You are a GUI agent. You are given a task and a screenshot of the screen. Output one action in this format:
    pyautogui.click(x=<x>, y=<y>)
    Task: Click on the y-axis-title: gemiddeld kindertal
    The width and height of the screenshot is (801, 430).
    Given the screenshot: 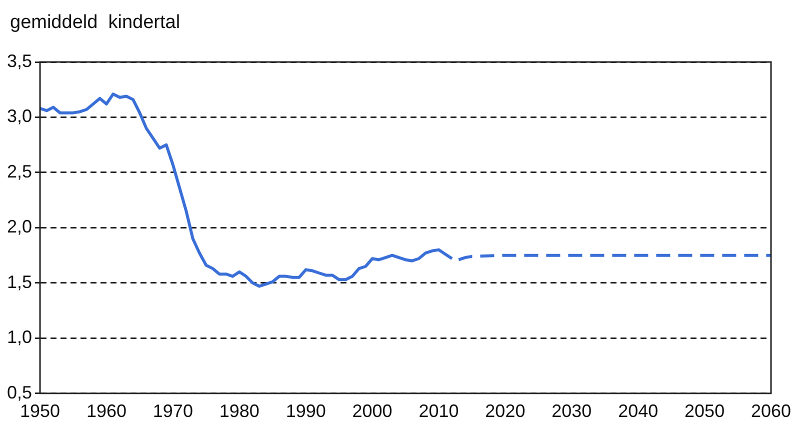 What is the action you would take?
    pyautogui.click(x=95, y=23)
    